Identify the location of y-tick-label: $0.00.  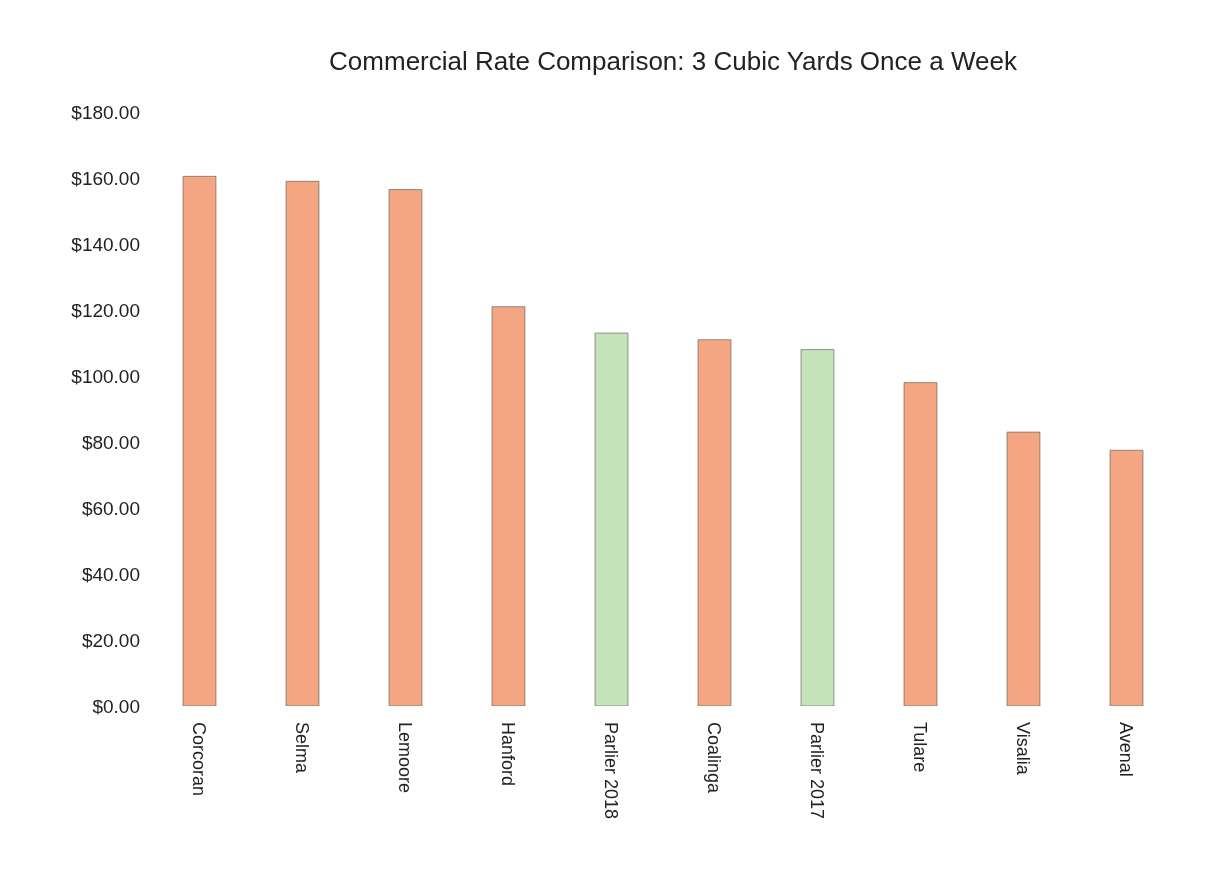
(116, 706).